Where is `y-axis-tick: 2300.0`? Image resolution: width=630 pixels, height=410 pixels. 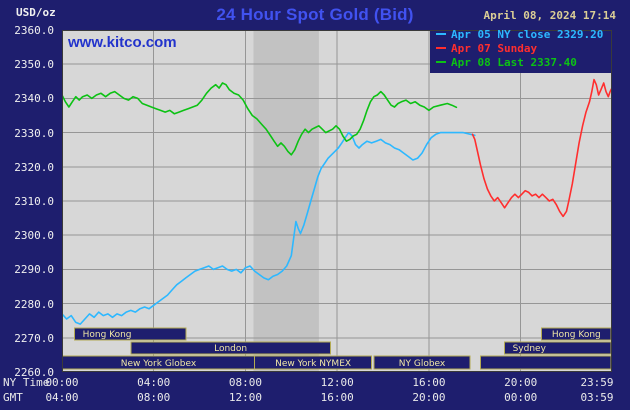 y-axis-tick: 2300.0 is located at coordinates (34, 236).